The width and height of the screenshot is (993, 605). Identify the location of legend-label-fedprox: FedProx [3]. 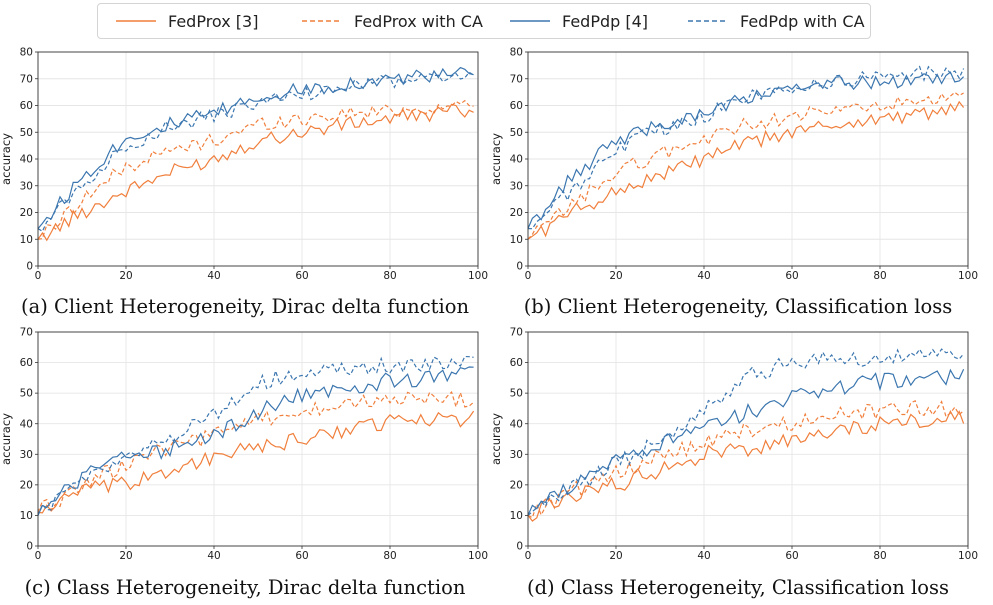
(213, 21).